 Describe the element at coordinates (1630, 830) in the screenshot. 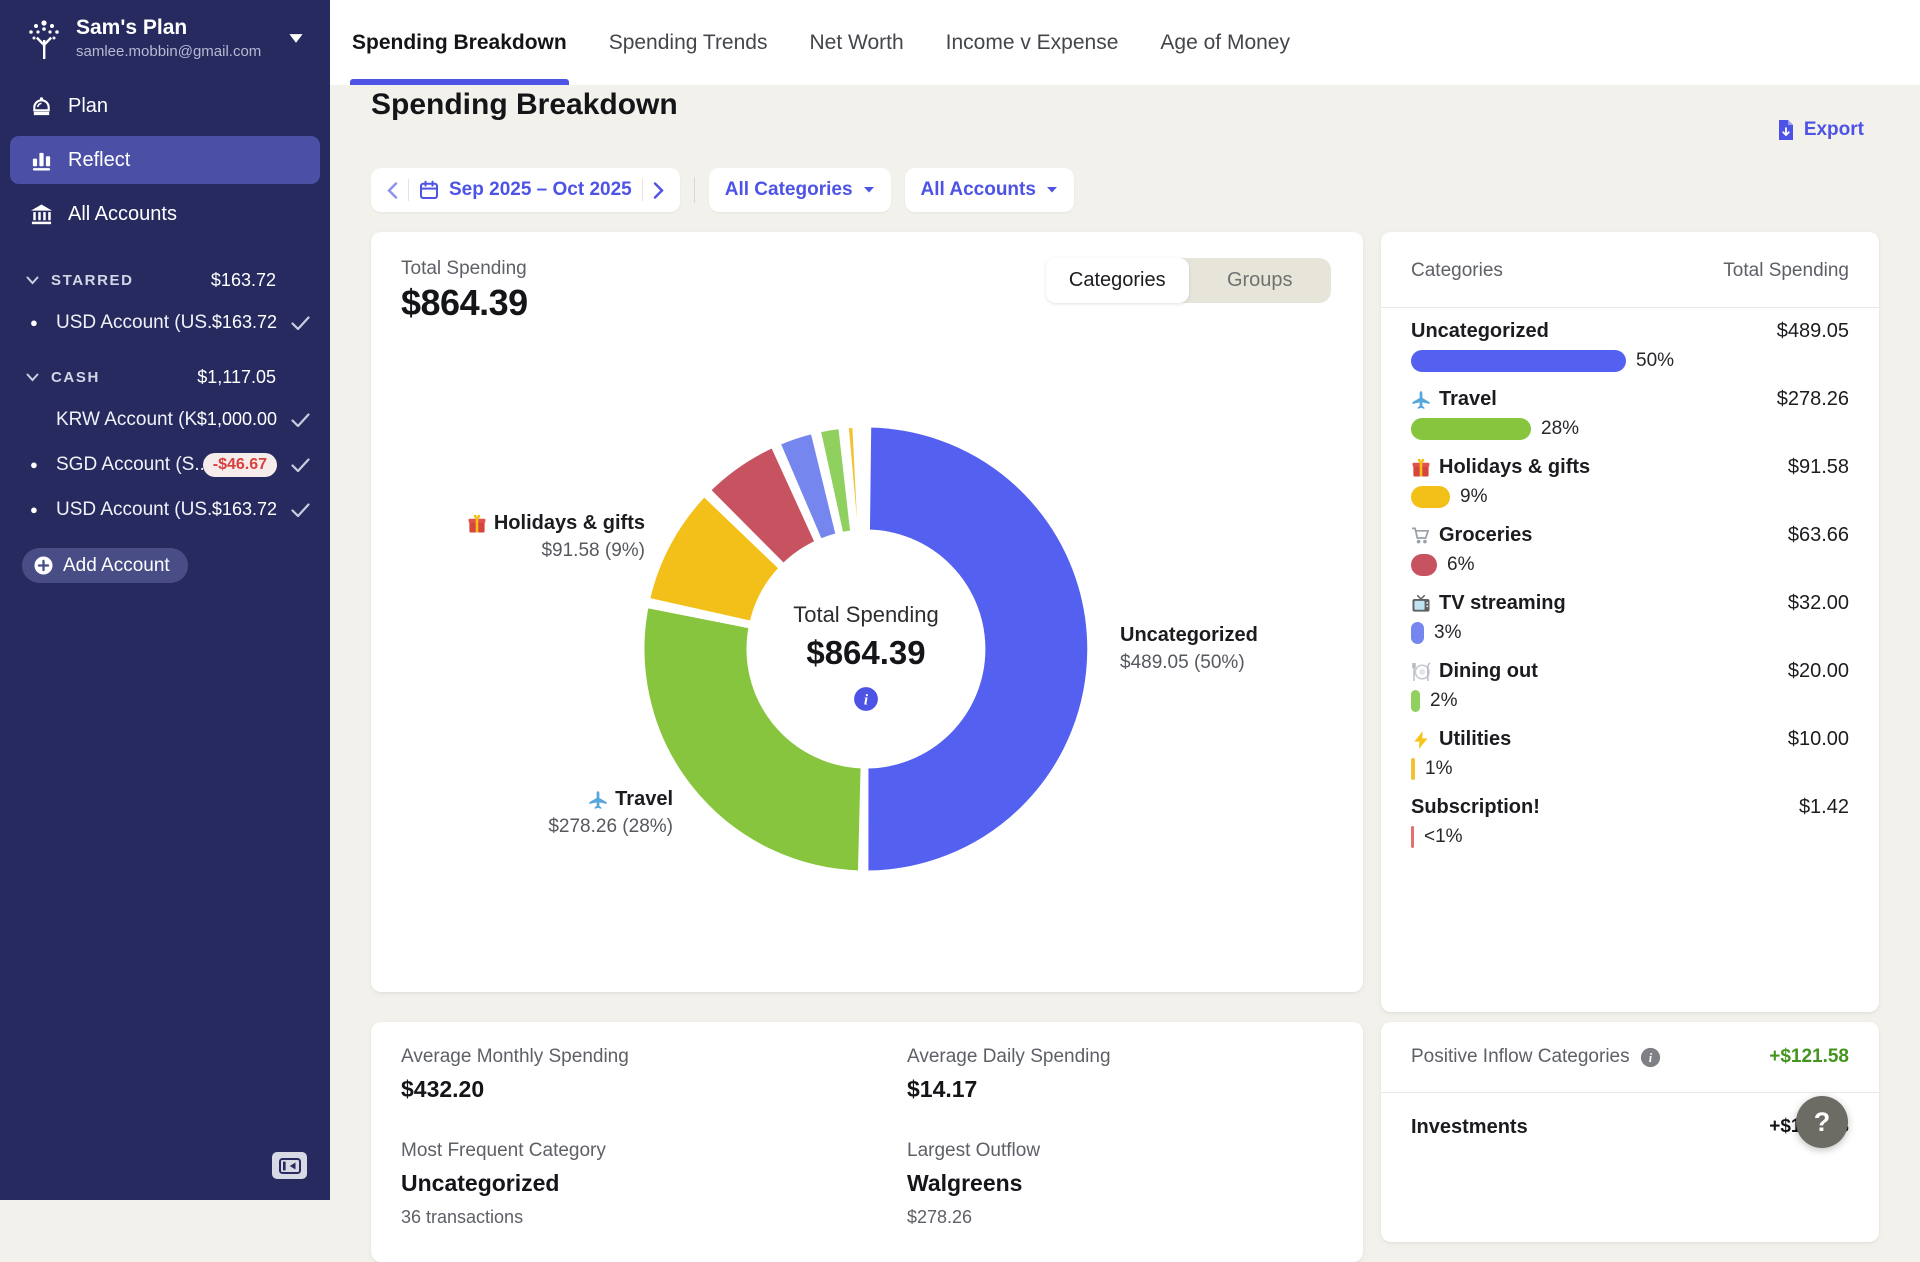

I see `category-row-subscription: Subscription! $1.42 <1%` at that location.